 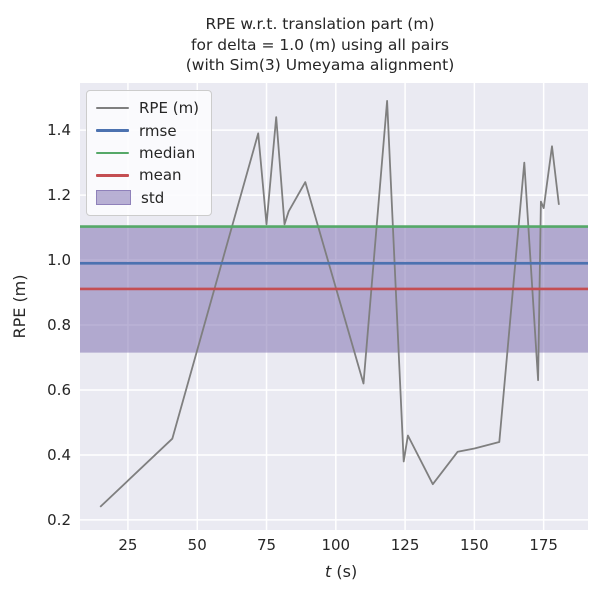 What do you see at coordinates (19, 306) in the screenshot?
I see `y-axis-label: RPE (m)` at bounding box center [19, 306].